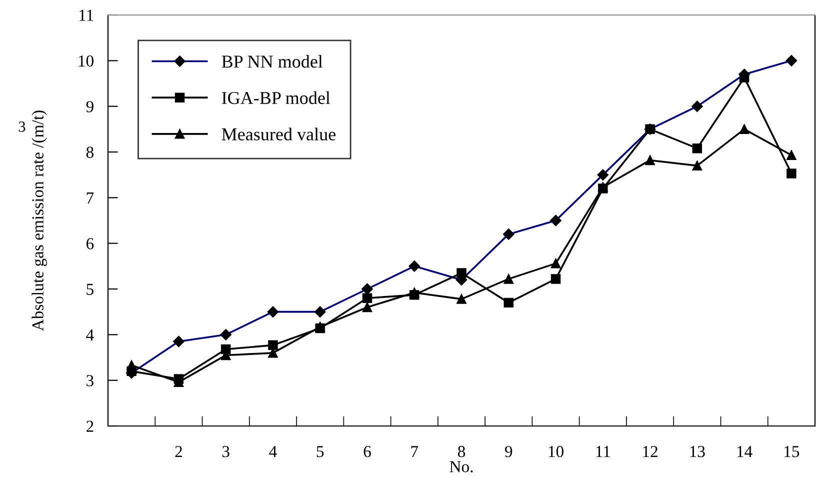 This screenshot has width=824, height=490. I want to click on legend-label: BP NN model, so click(272, 61).